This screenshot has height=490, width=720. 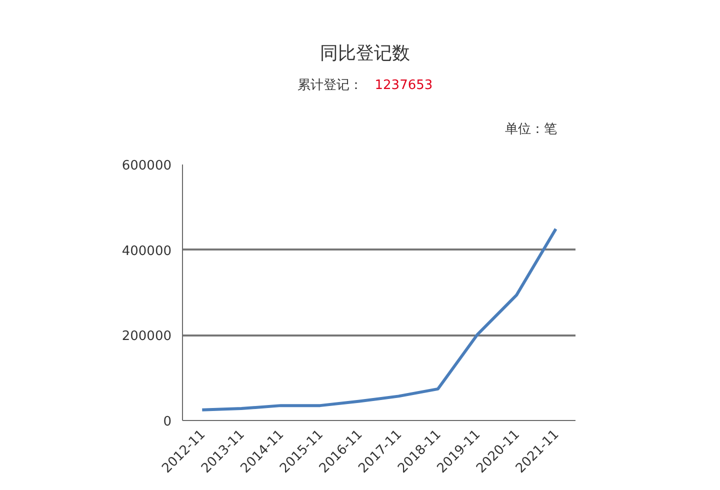 What do you see at coordinates (329, 85) in the screenshot?
I see `chart-subtitle: 累计登记：` at bounding box center [329, 85].